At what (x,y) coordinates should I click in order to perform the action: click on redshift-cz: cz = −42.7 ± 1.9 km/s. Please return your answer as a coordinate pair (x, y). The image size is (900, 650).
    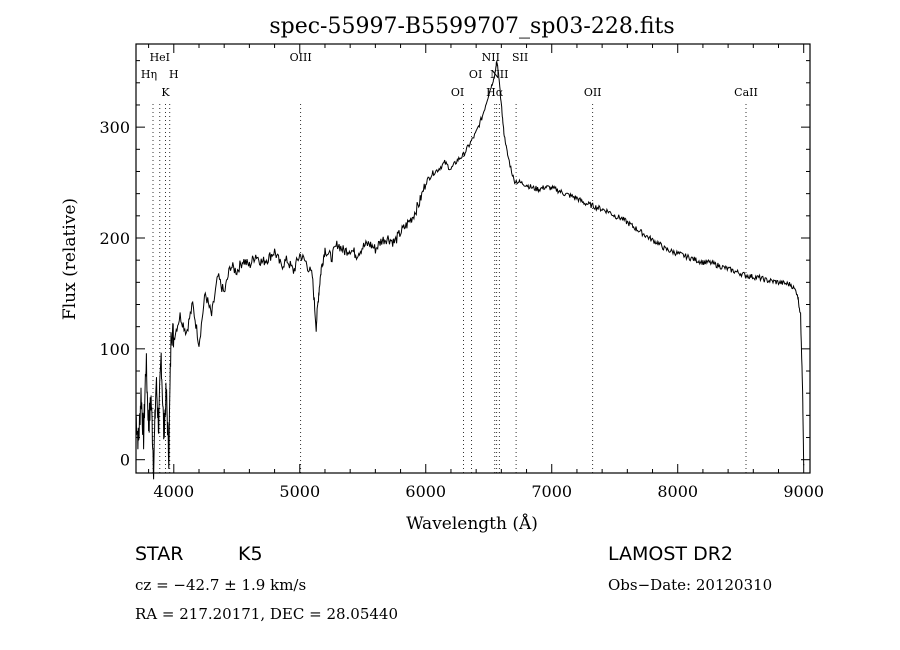
    Looking at the image, I should click on (220, 585).